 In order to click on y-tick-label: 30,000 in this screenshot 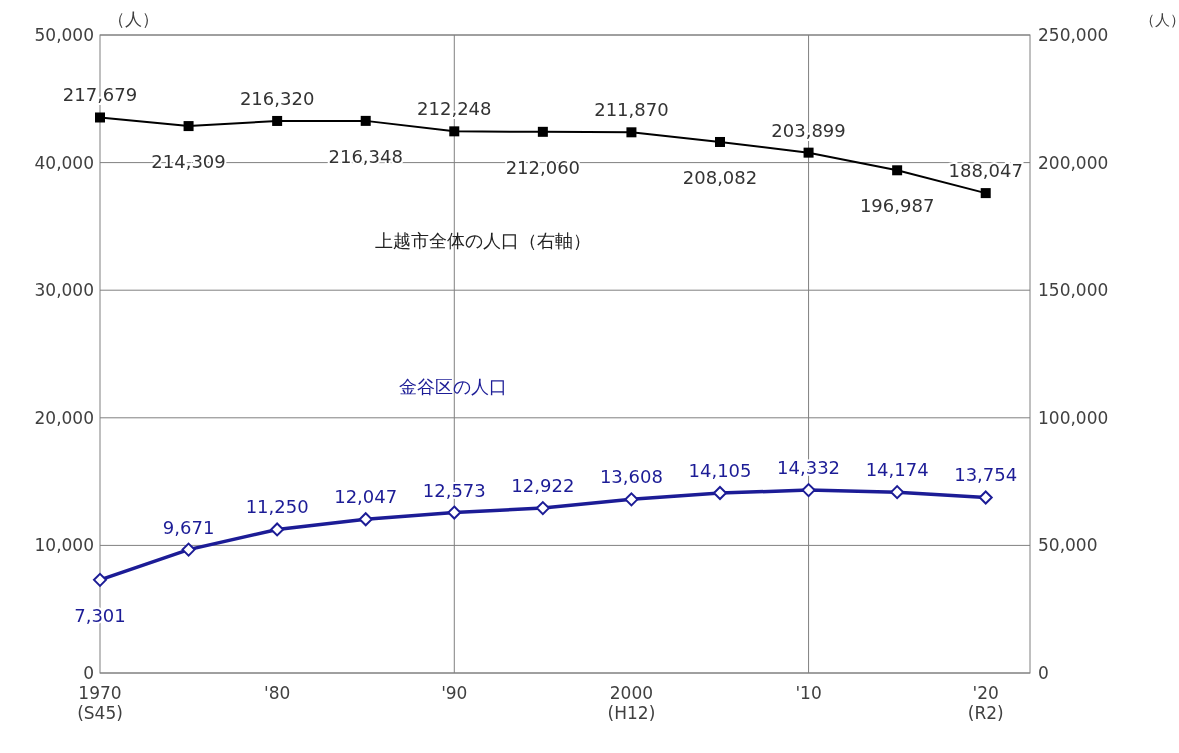, I will do `click(64, 290)`.